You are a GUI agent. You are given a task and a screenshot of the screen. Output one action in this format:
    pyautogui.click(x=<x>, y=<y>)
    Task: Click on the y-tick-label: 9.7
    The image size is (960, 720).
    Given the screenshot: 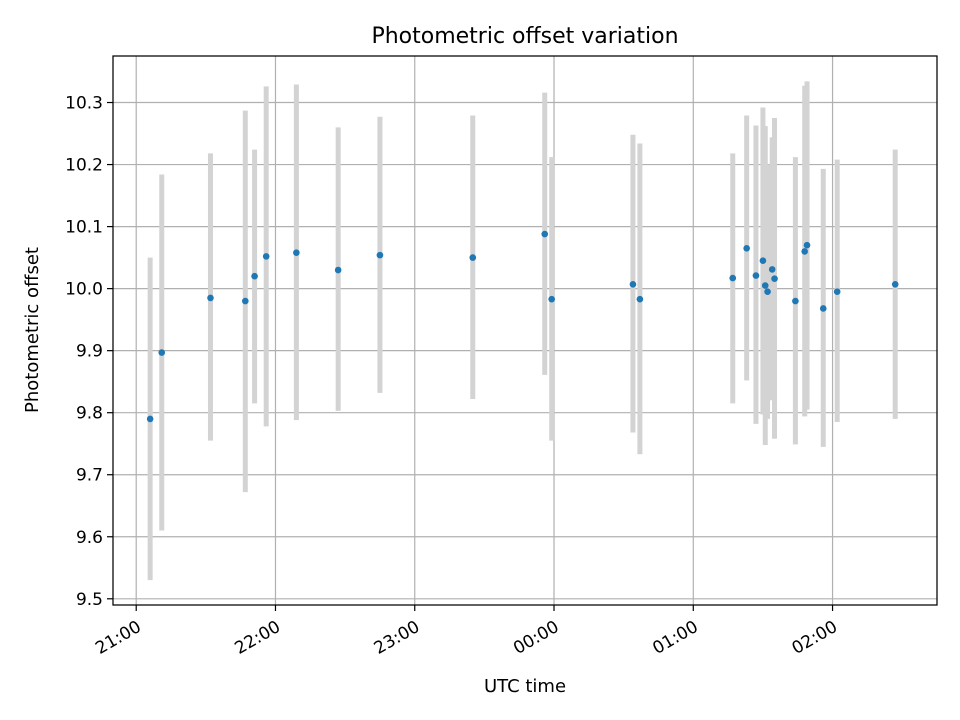 What is the action you would take?
    pyautogui.click(x=89, y=476)
    